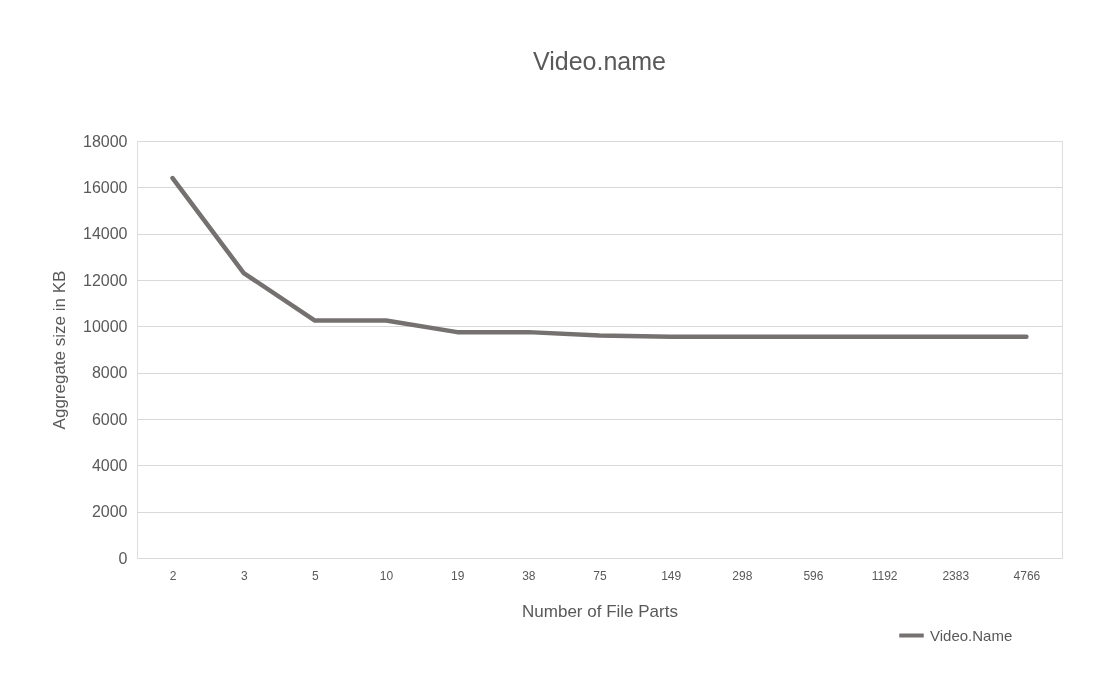 Image resolution: width=1108 pixels, height=686 pixels. What do you see at coordinates (60, 350) in the screenshot?
I see `y-axis-title: Aggregate size in KB` at bounding box center [60, 350].